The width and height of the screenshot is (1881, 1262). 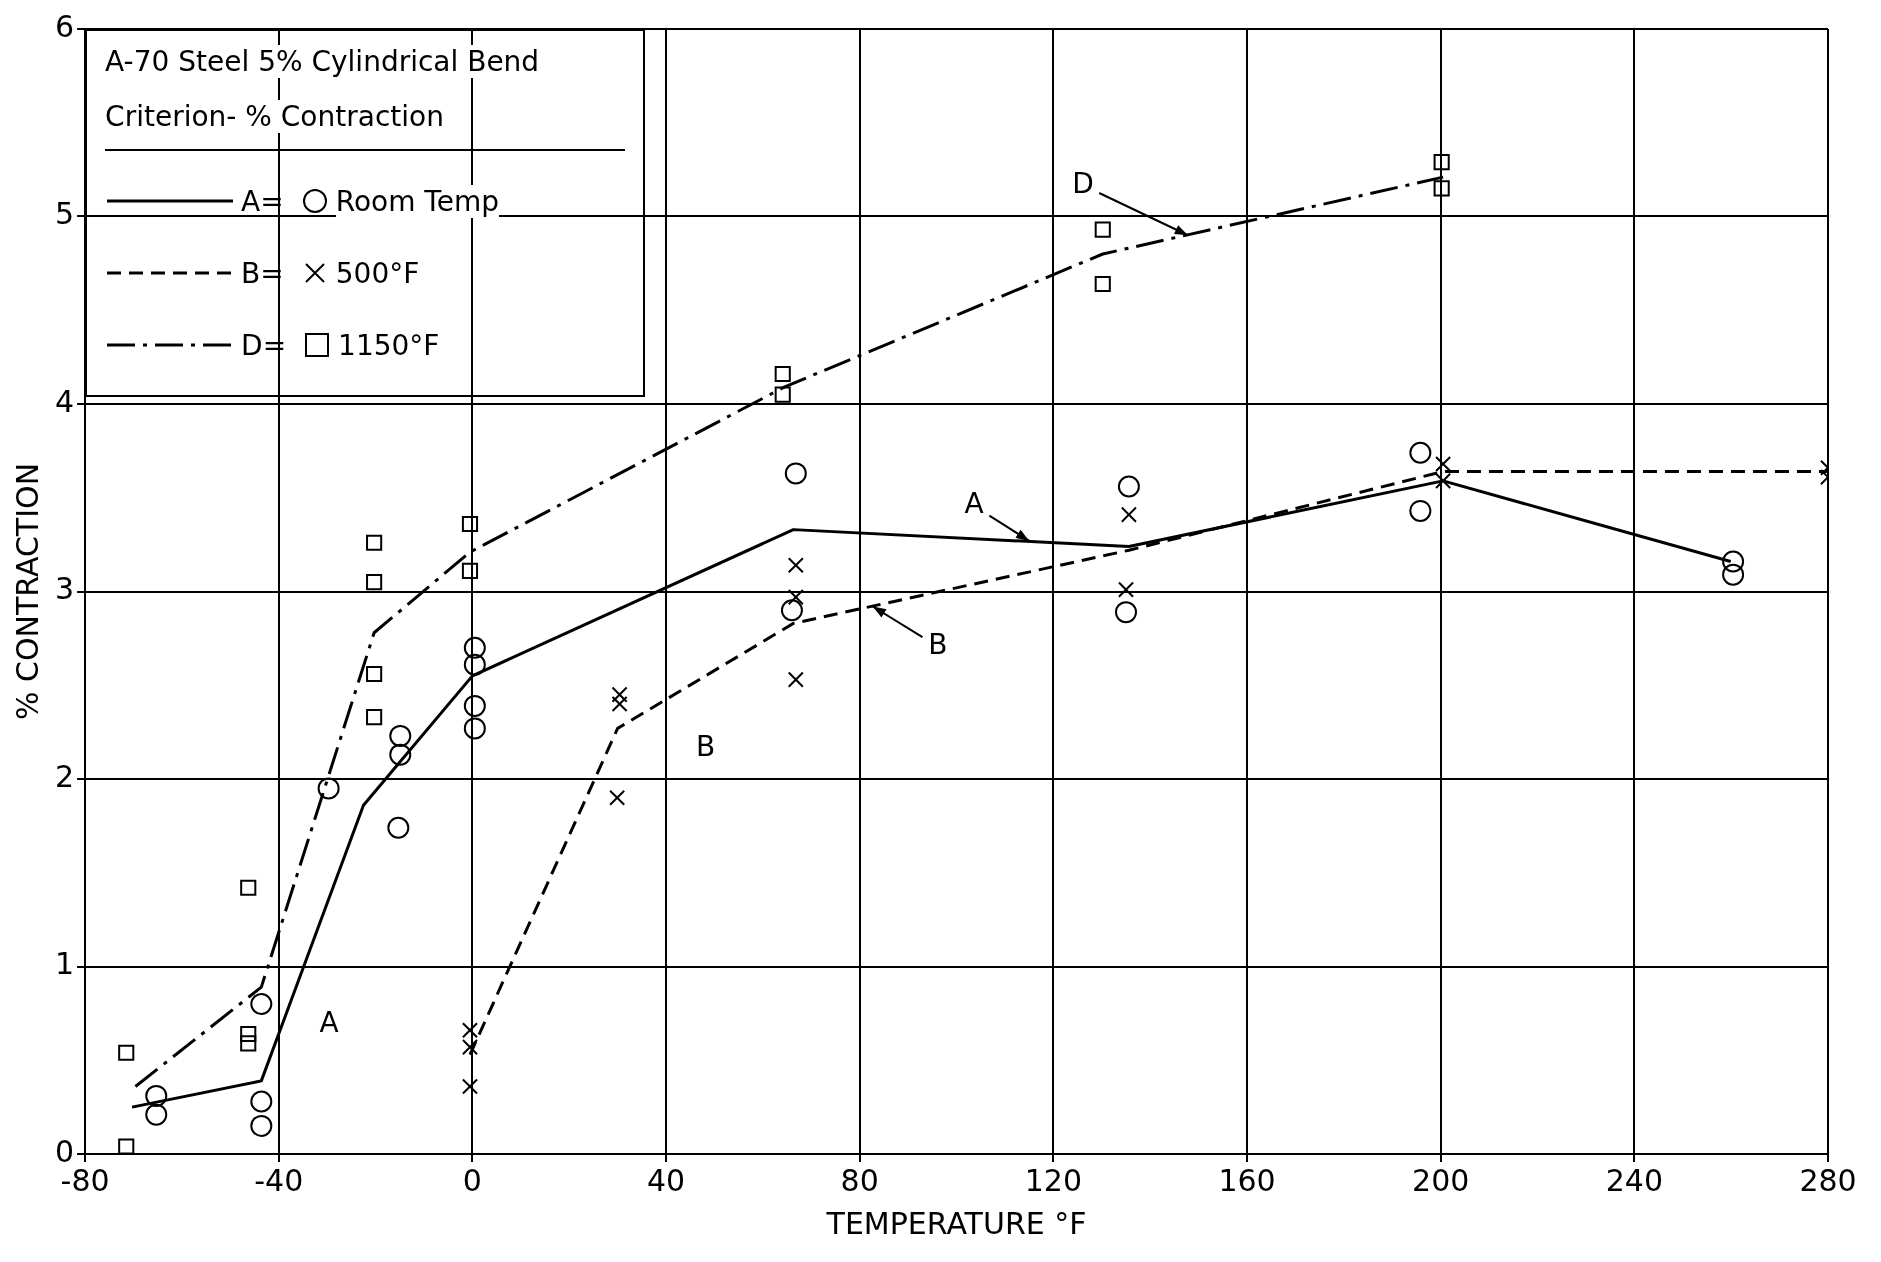 What do you see at coordinates (64, 26) in the screenshot?
I see `y-tick-label: 6` at bounding box center [64, 26].